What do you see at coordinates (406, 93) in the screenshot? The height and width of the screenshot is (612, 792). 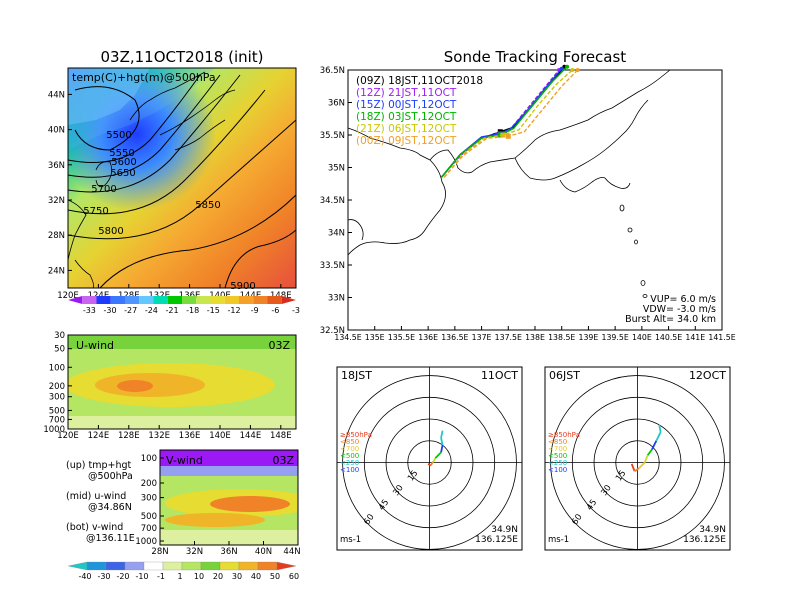 I see `track-legend-entry: (12Z) 21JST,11OCT` at bounding box center [406, 93].